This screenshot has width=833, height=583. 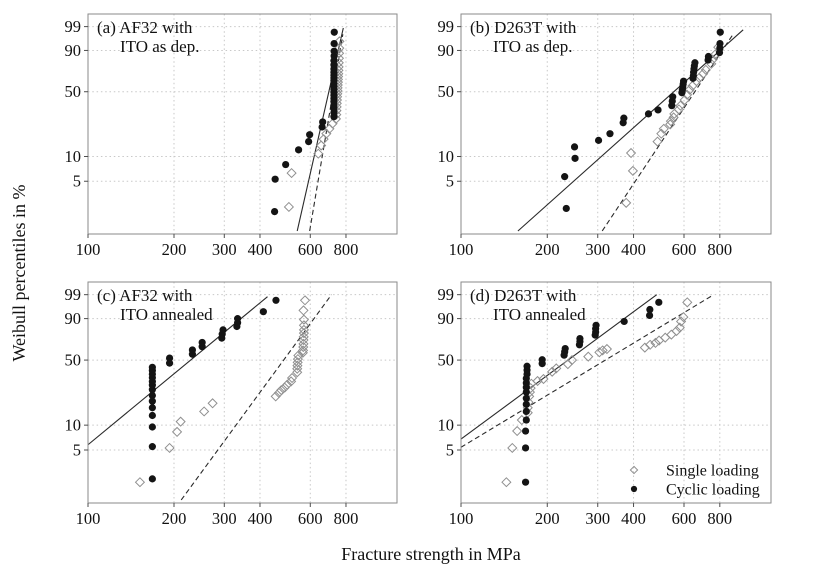 What do you see at coordinates (634, 489) in the screenshot?
I see `legend-circle-icon` at bounding box center [634, 489].